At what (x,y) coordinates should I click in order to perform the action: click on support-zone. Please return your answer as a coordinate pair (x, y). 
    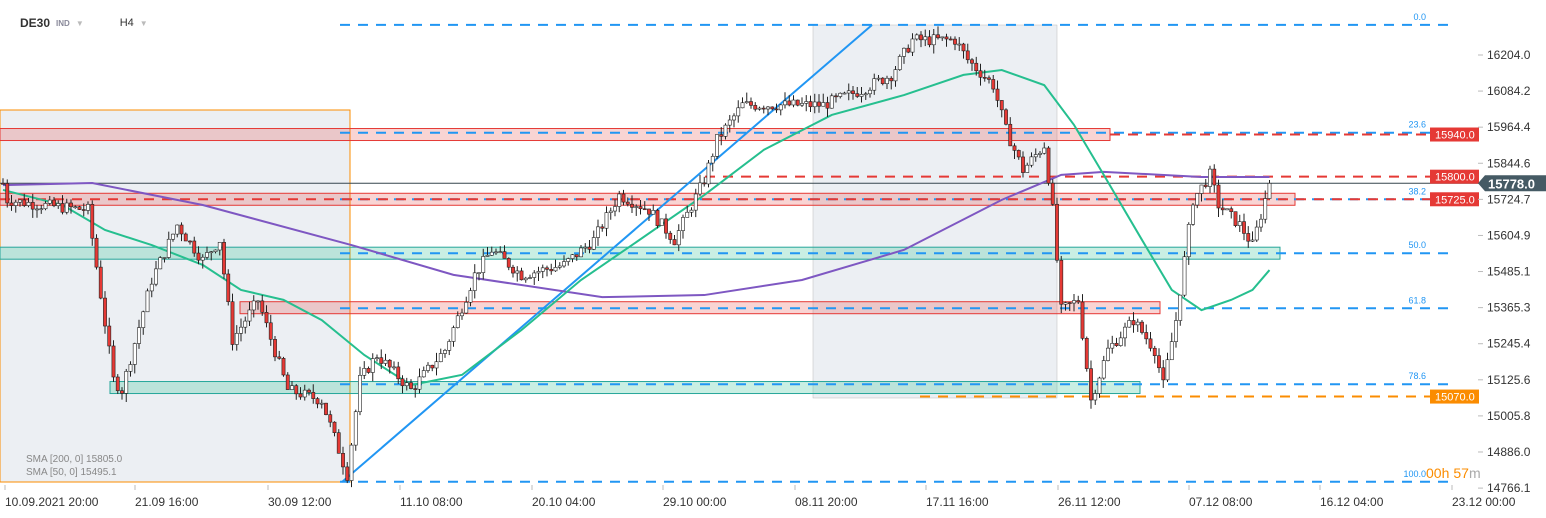
    Looking at the image, I should click on (625, 388).